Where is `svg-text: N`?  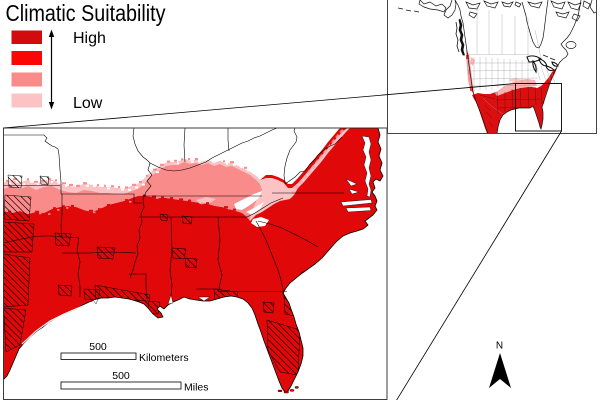
svg-text: N is located at coordinates (499, 346).